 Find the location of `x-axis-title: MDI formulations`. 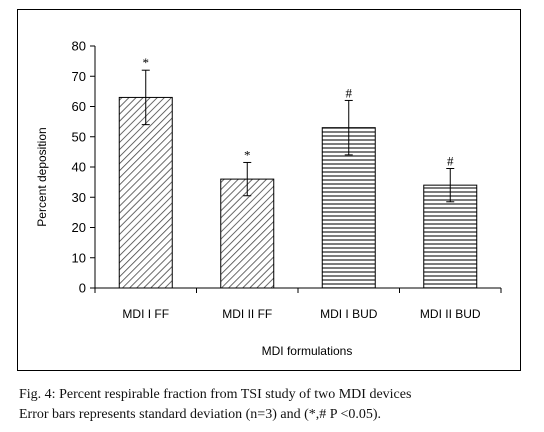

x-axis-title: MDI formulations is located at coordinates (307, 351).